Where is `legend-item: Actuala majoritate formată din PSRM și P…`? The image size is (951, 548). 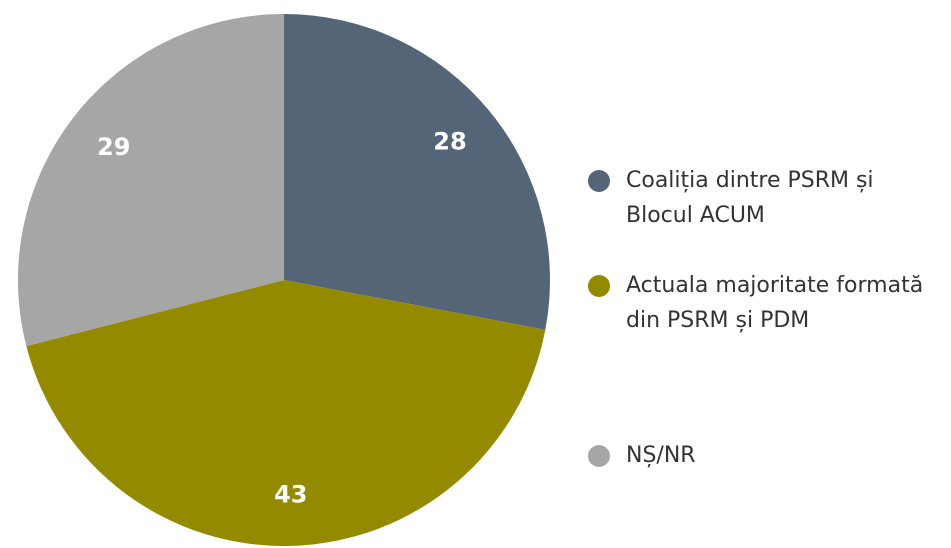
legend-item: Actuala majoritate formată din PSRM și P… is located at coordinates (763, 303).